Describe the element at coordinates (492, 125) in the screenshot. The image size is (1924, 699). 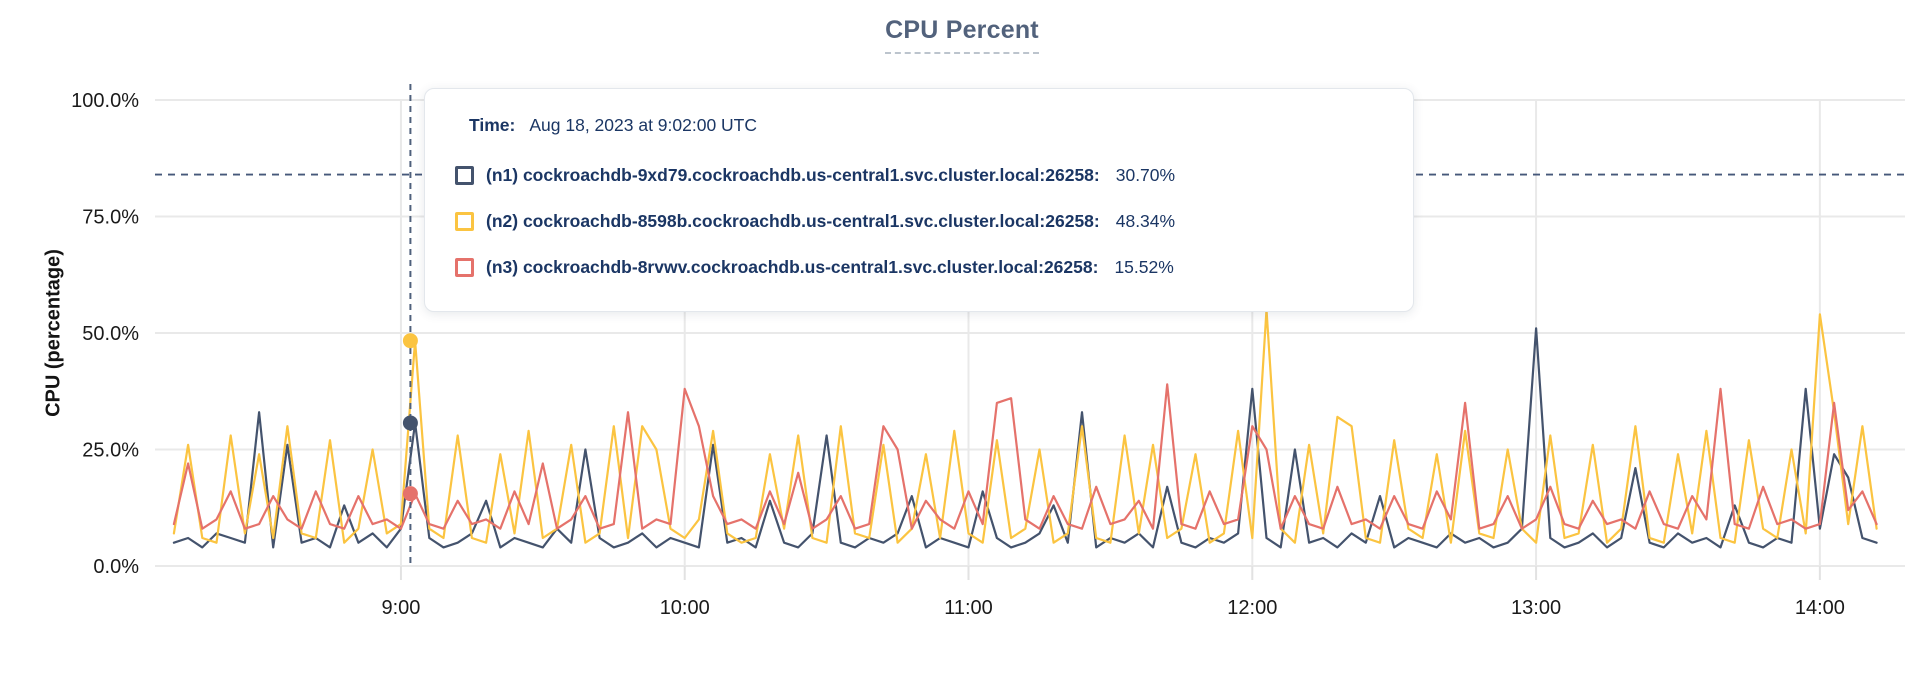
I see `tooltip-time-label: Time:` at that location.